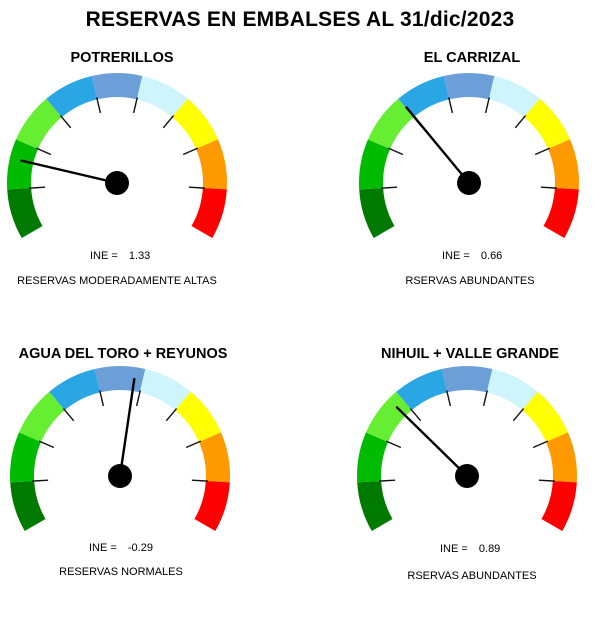 The width and height of the screenshot is (600, 628). What do you see at coordinates (123, 354) in the screenshot?
I see `gauge-title: AGUA DEL TORO + REYUNOS` at bounding box center [123, 354].